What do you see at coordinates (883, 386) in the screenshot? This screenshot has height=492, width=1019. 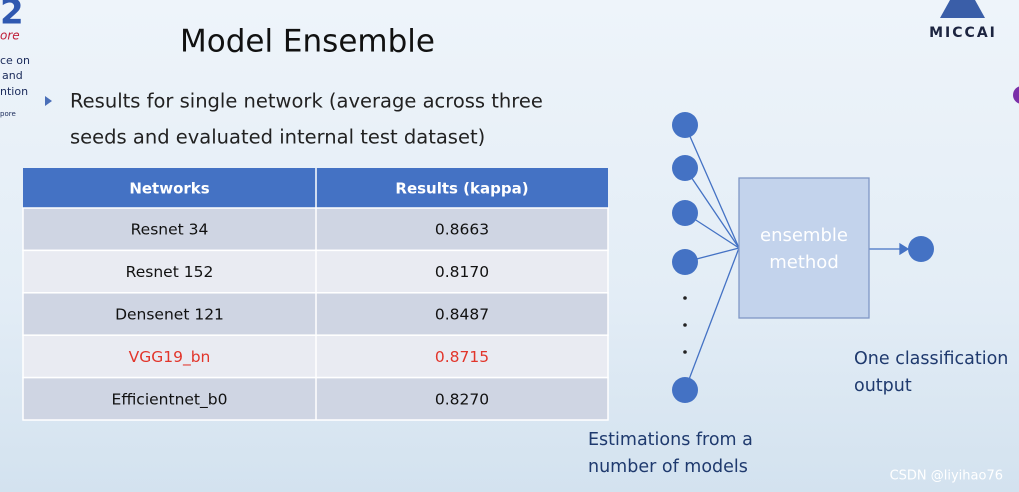 I see `output-label: output` at bounding box center [883, 386].